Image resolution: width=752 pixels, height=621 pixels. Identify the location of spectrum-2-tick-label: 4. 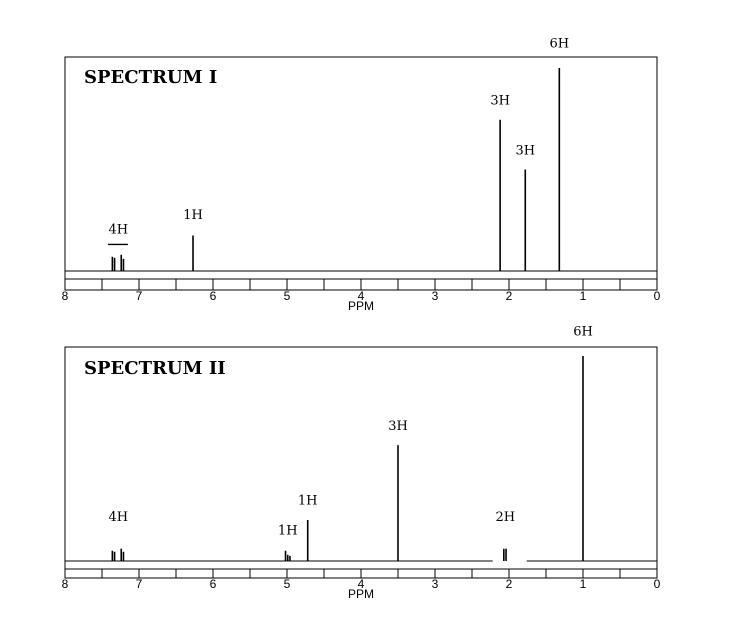
(361, 584).